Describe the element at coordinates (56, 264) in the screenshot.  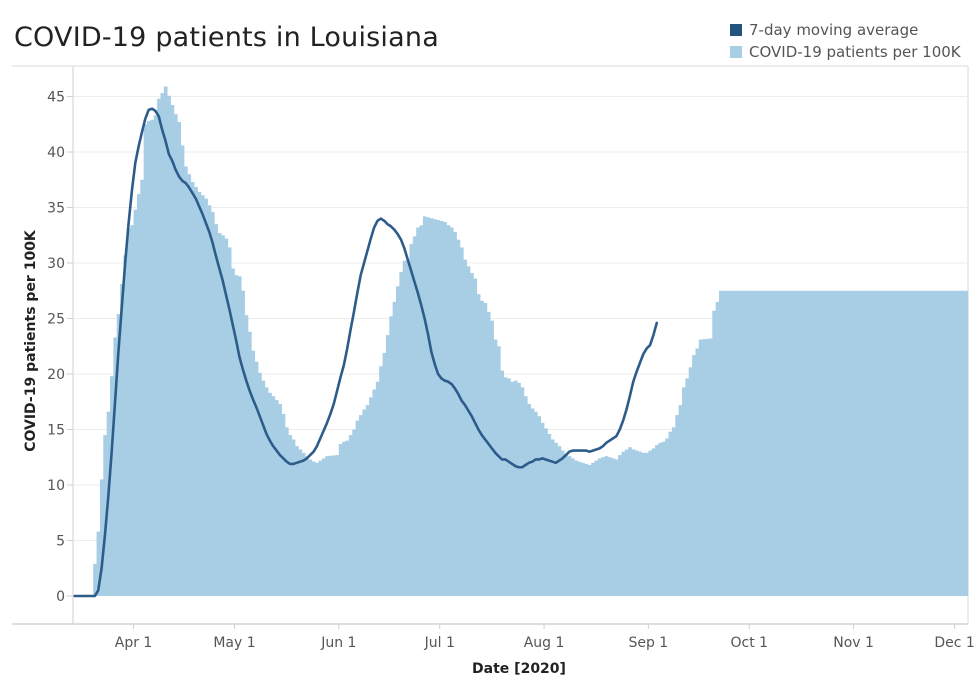
I see `y-tick-label: 30` at that location.